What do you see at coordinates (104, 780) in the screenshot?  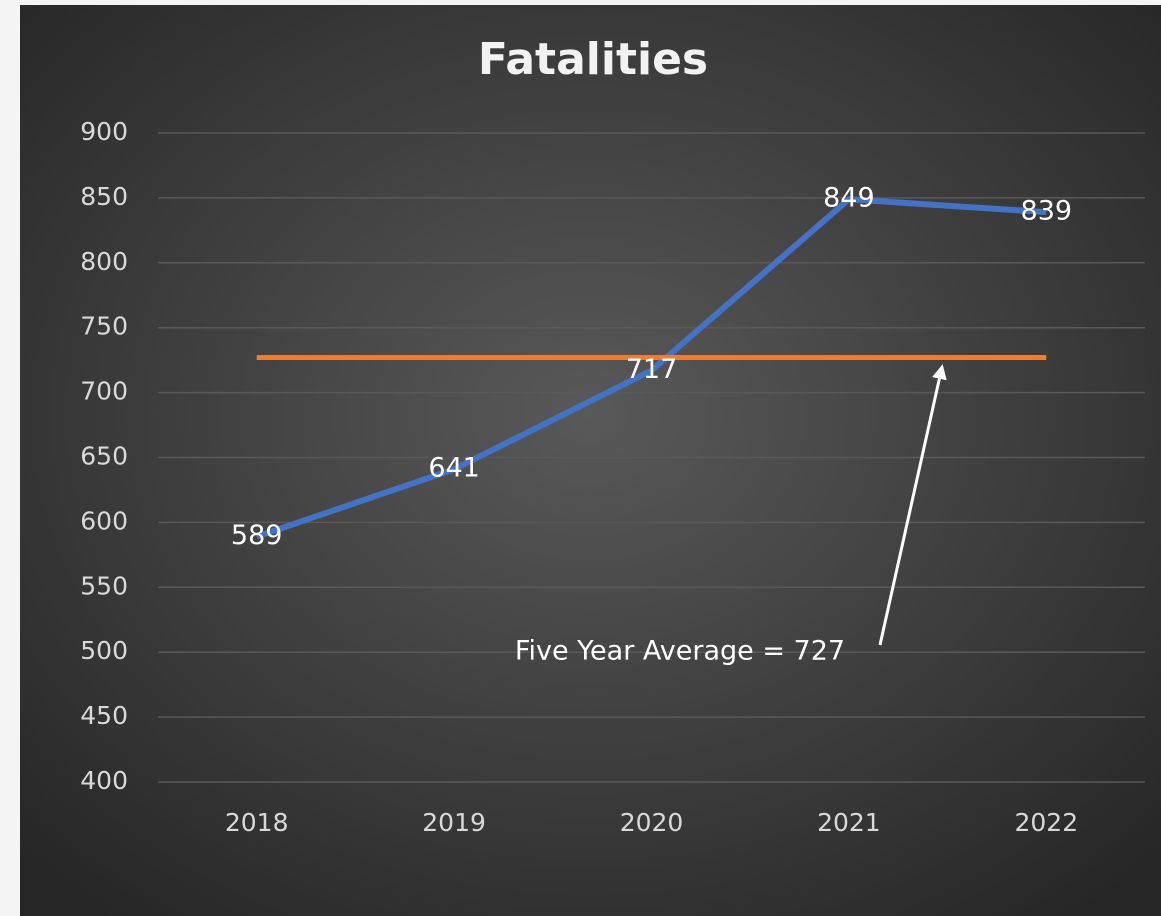 I see `y-tick-label: 400` at bounding box center [104, 780].